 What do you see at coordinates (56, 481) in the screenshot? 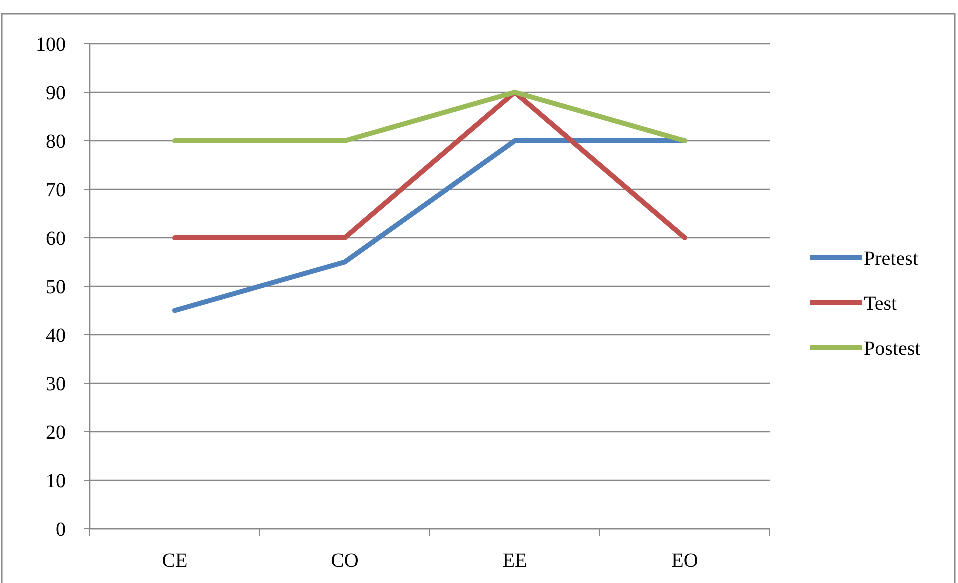
I see `y-tick-label: 10` at bounding box center [56, 481].